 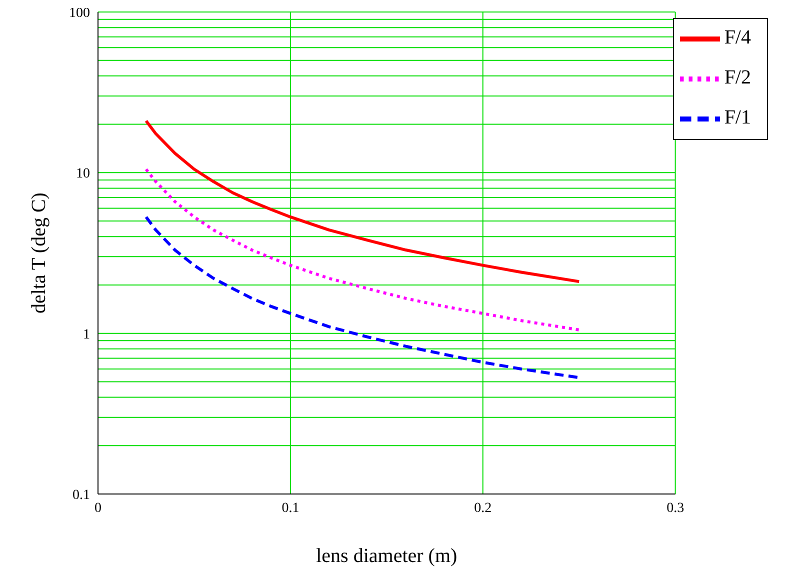 What do you see at coordinates (291, 508) in the screenshot?
I see `x-tick-label: 0.1` at bounding box center [291, 508].